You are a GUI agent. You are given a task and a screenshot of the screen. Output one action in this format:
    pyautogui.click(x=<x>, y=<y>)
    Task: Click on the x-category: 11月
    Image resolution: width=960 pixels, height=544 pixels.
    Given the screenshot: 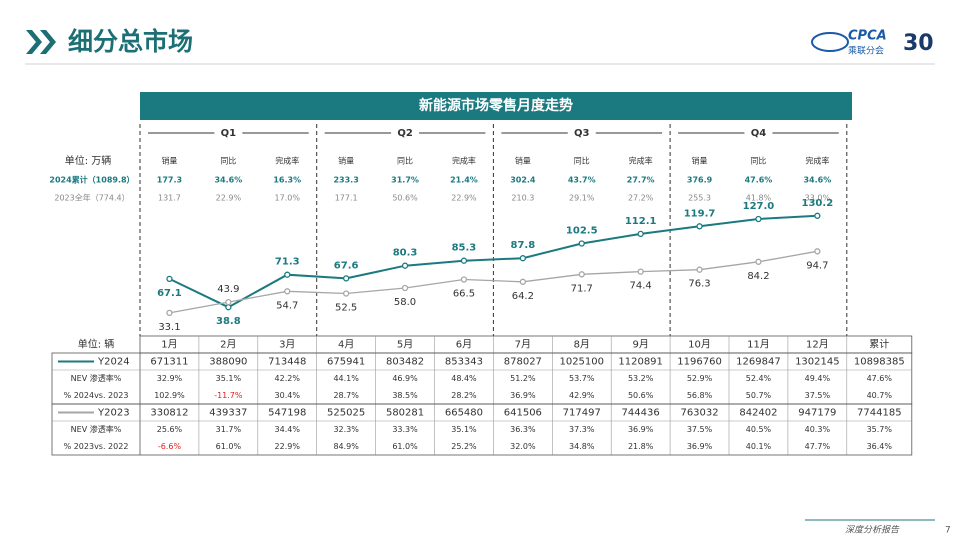 What is the action you would take?
    pyautogui.click(x=758, y=345)
    